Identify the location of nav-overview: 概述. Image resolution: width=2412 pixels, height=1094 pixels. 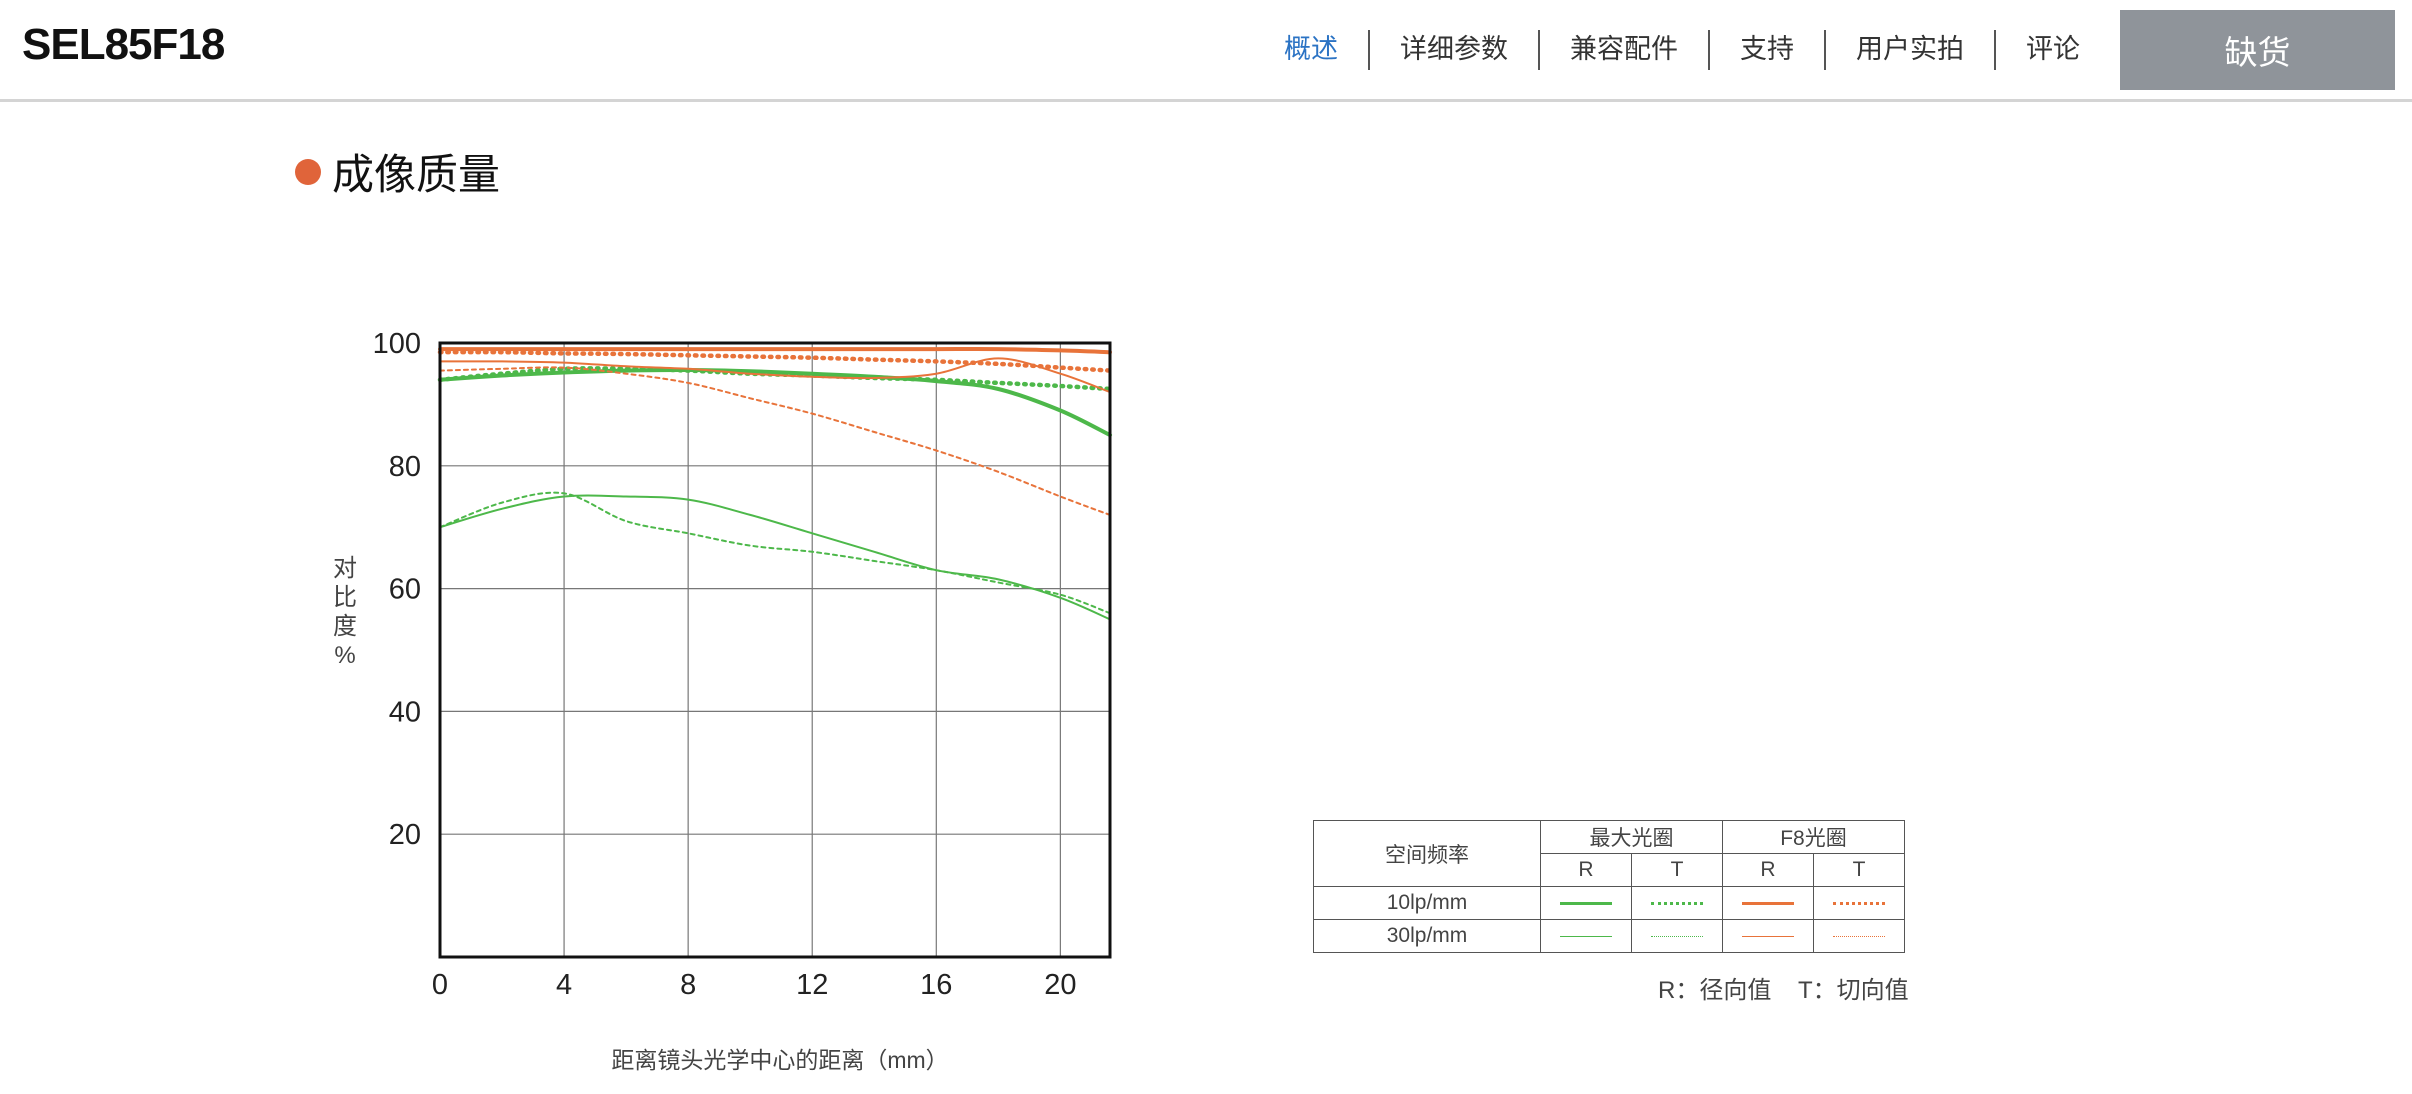
(1312, 50).